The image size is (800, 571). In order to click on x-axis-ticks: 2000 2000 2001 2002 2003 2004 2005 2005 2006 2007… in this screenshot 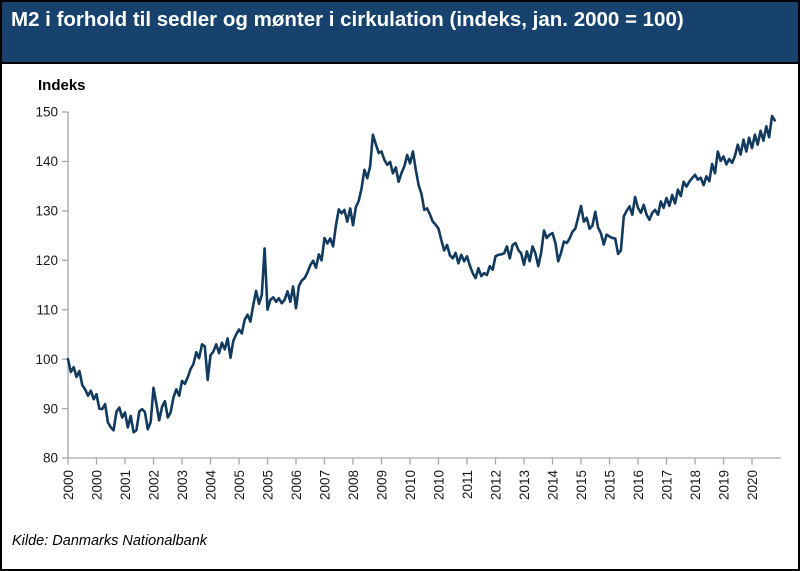, I will do `click(410, 479)`.